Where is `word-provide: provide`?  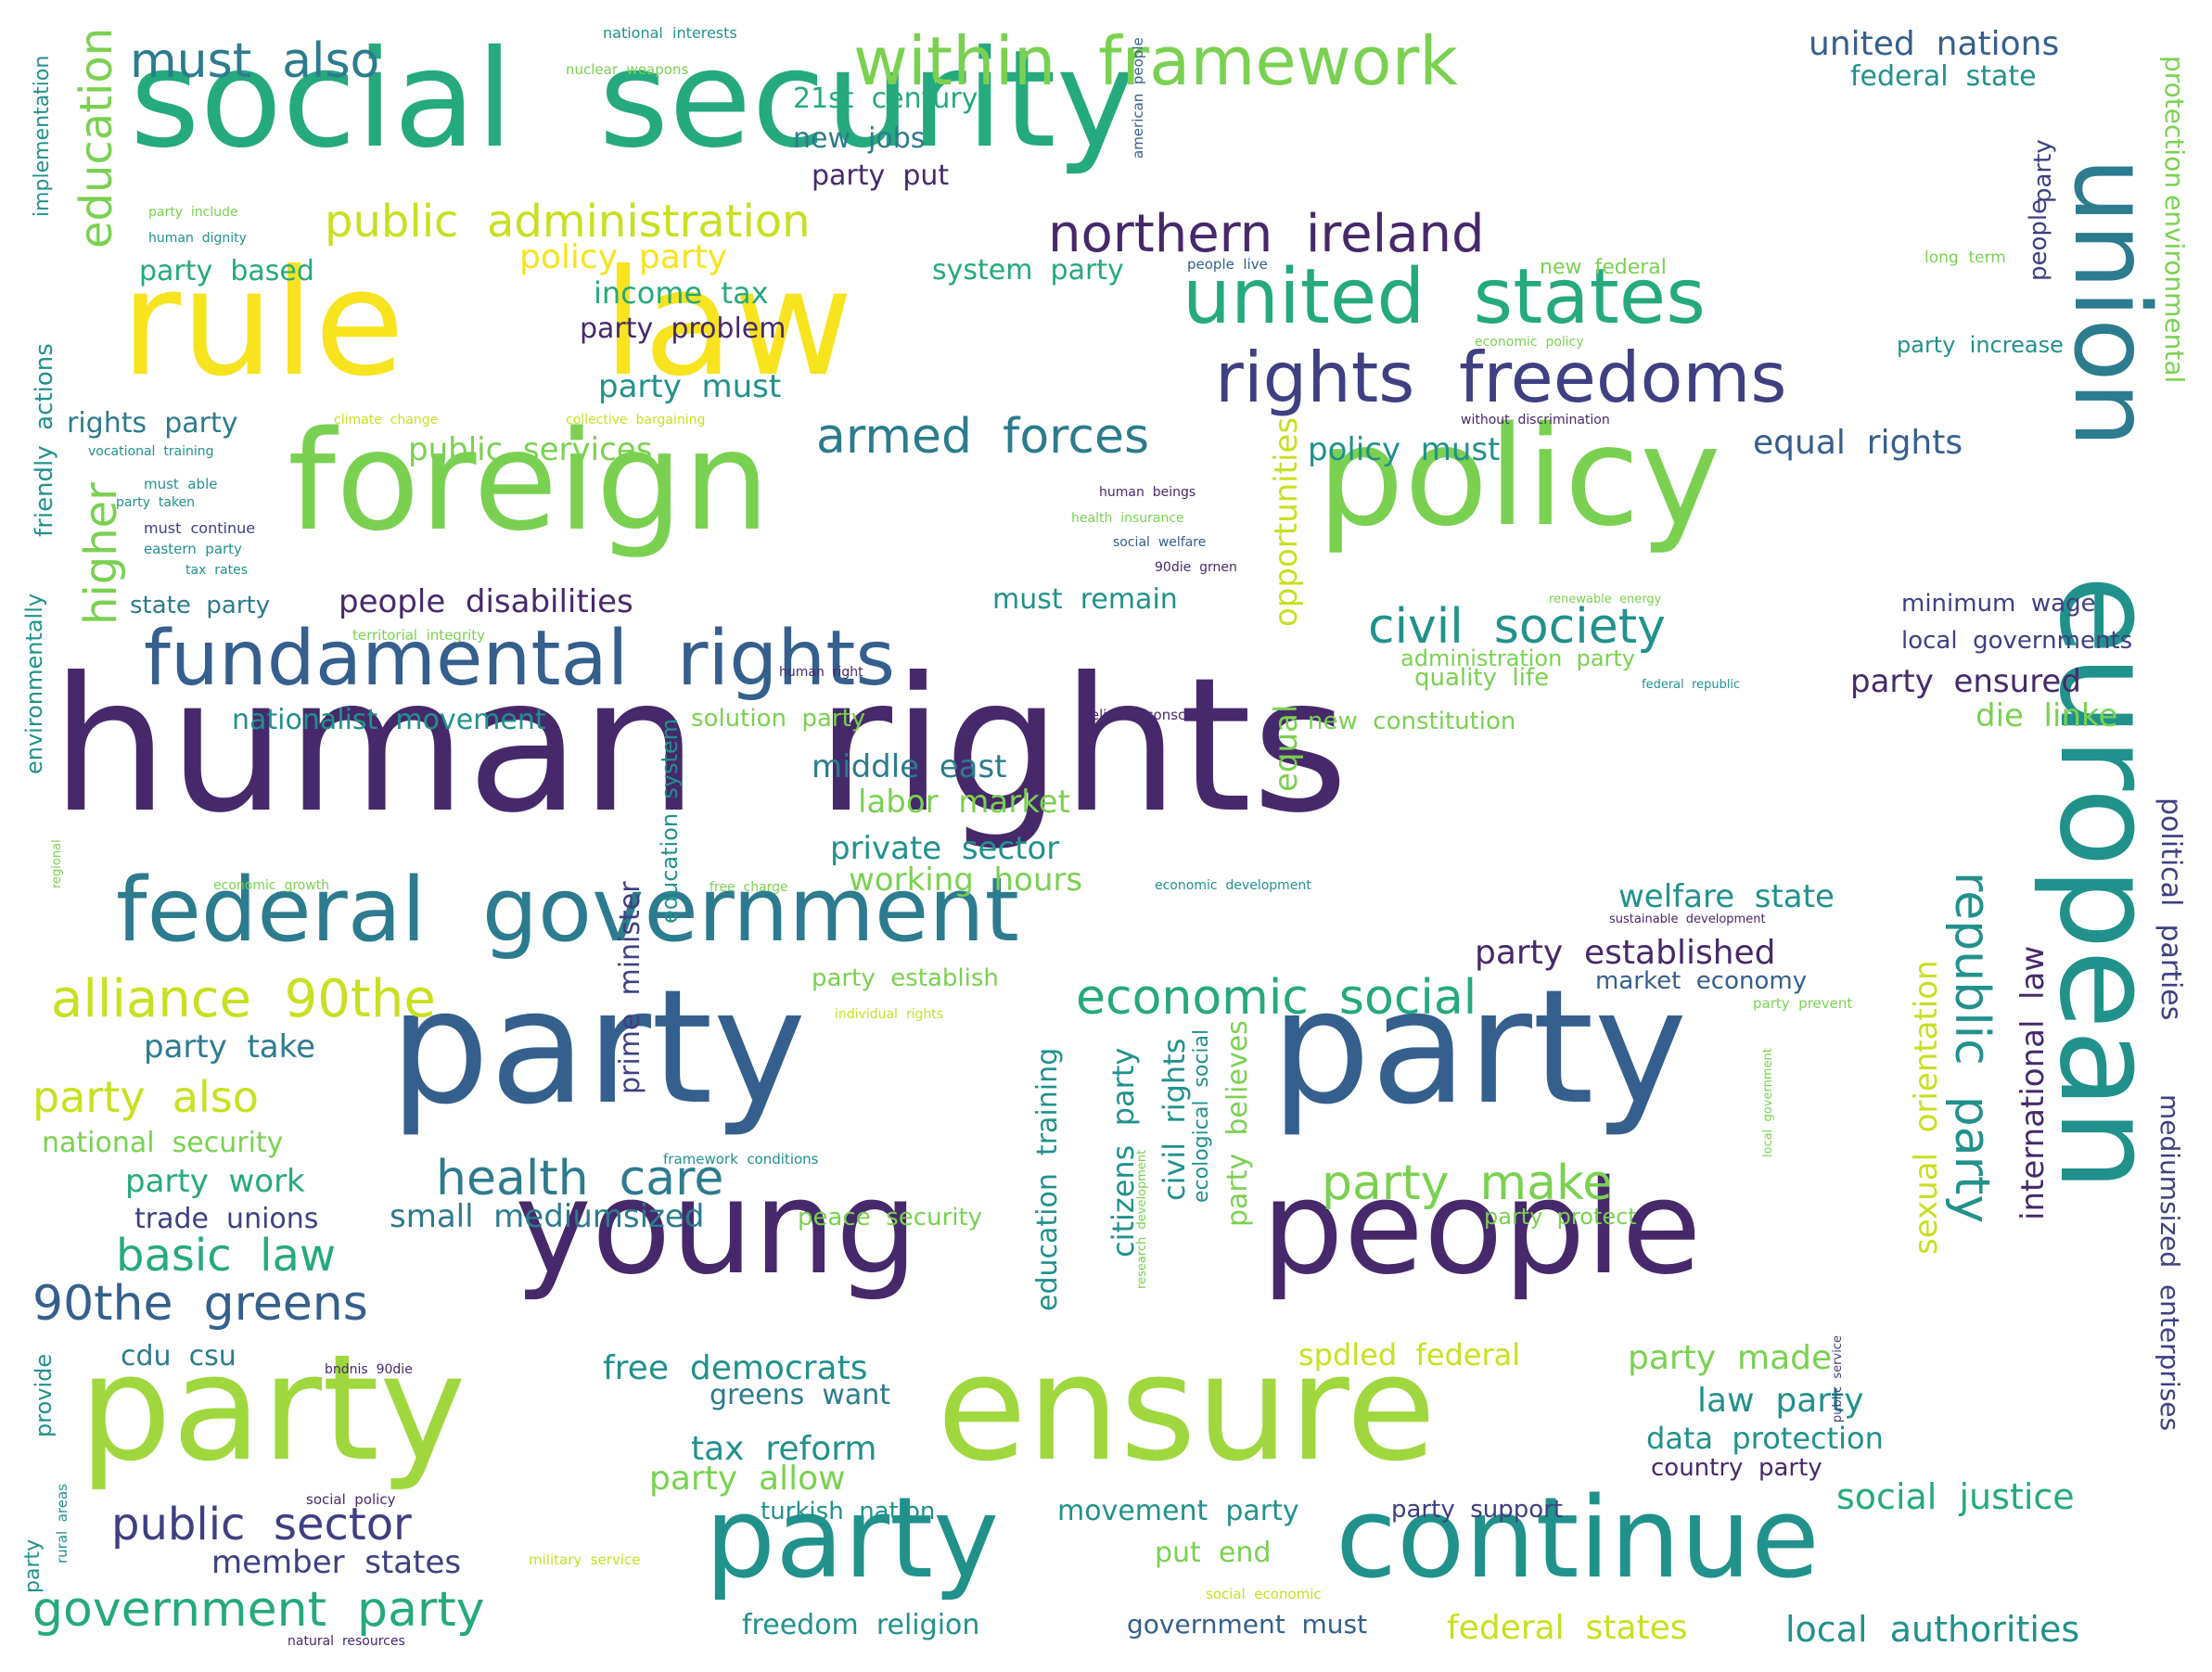 word-provide: provide is located at coordinates (43, 1395).